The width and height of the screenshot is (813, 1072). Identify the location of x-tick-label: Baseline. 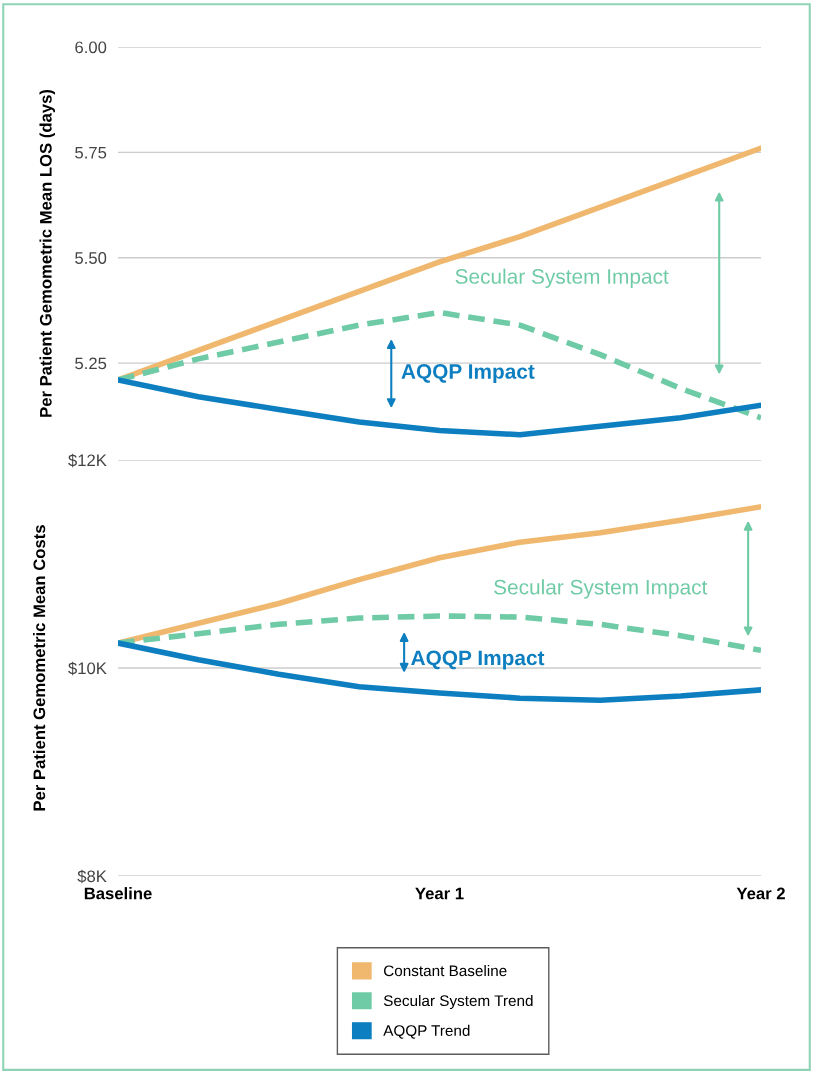
(118, 893).